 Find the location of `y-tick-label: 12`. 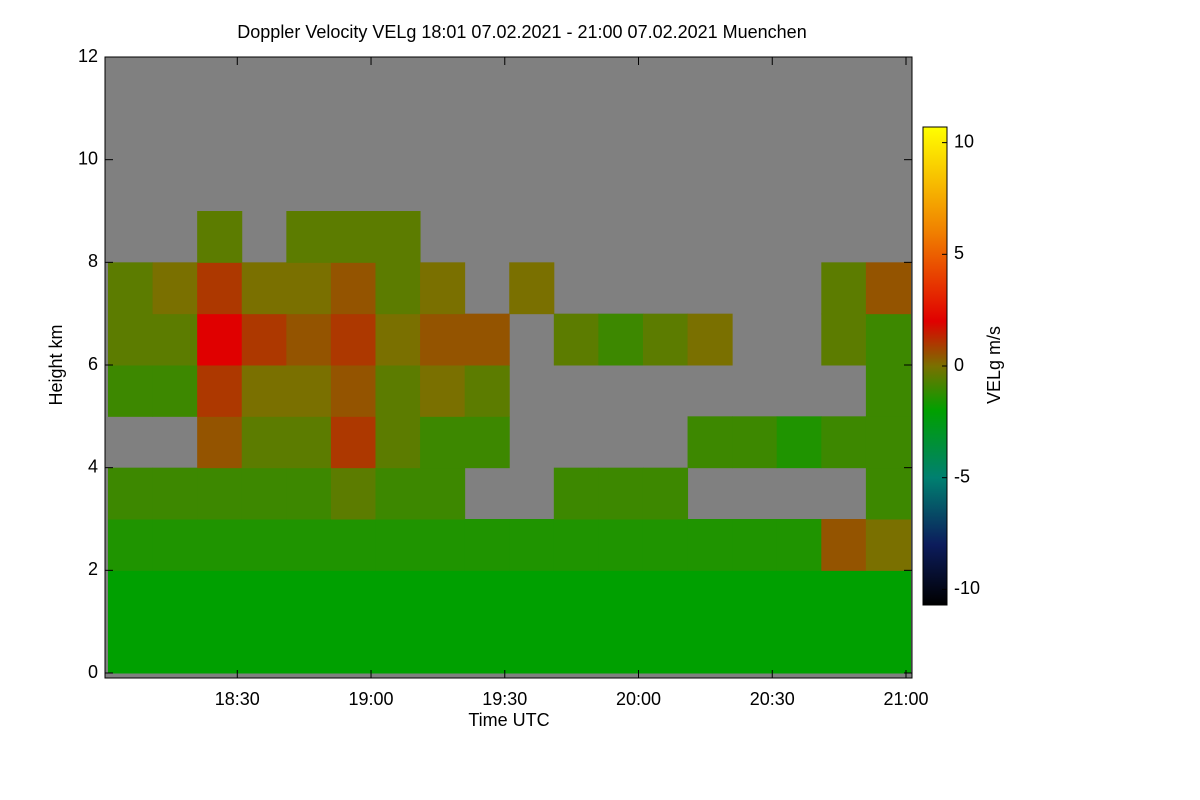

y-tick-label: 12 is located at coordinates (88, 56).